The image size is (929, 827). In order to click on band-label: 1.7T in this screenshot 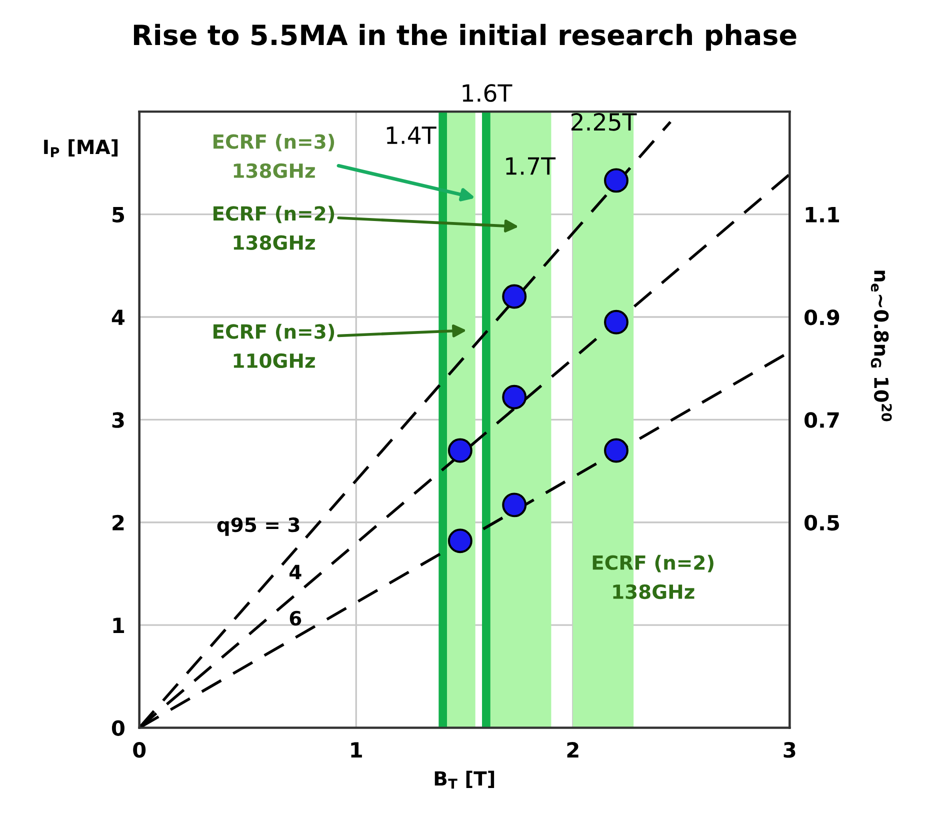, I will do `click(531, 166)`.